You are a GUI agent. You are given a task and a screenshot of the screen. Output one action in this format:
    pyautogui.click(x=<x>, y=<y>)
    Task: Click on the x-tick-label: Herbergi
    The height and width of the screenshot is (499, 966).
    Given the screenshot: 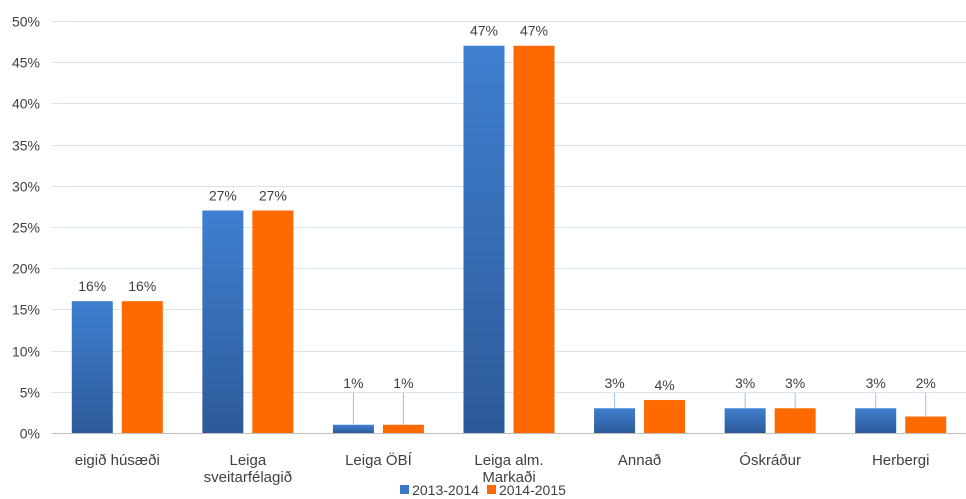 What is the action you would take?
    pyautogui.click(x=901, y=460)
    